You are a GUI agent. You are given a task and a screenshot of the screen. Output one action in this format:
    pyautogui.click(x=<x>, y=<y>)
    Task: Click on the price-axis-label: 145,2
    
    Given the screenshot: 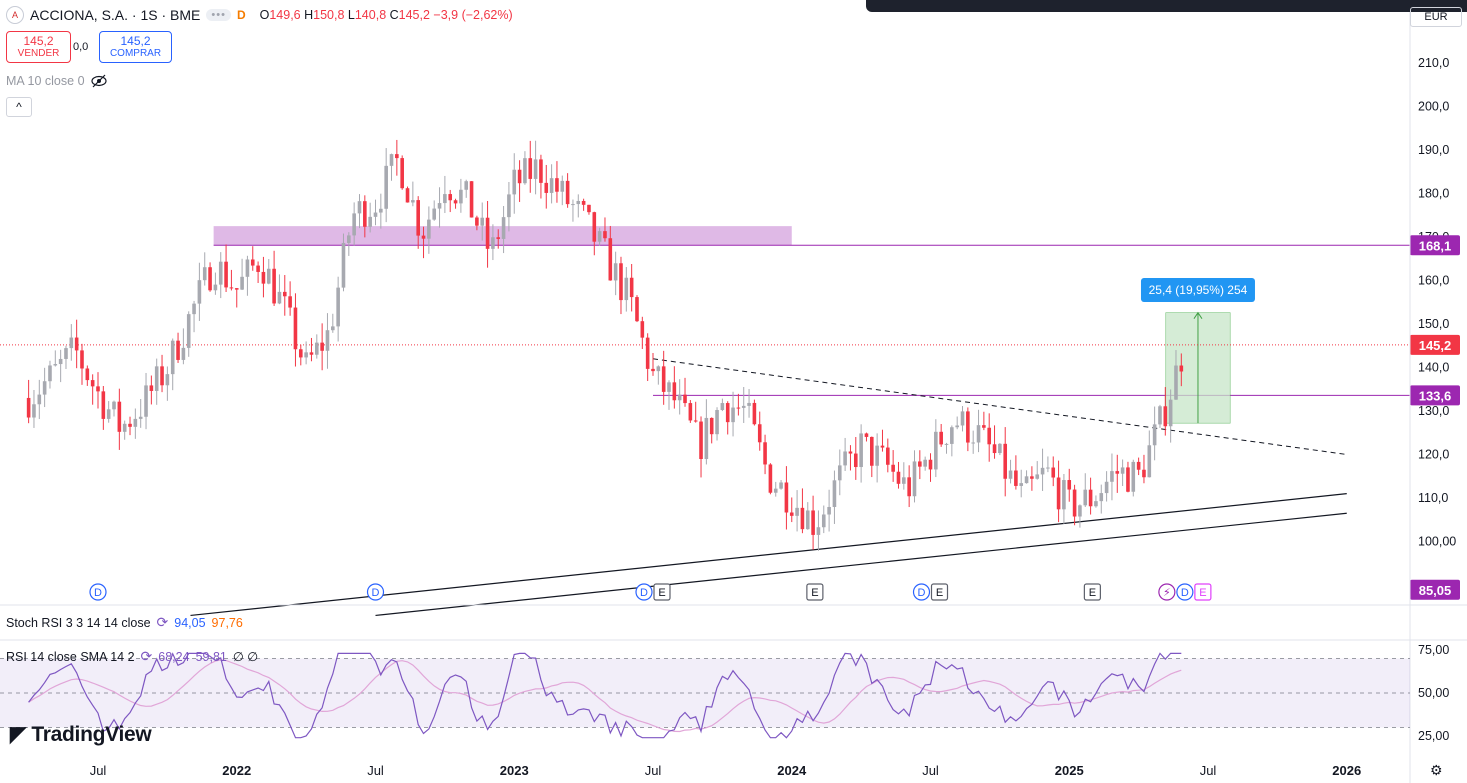 What is the action you would take?
    pyautogui.click(x=1435, y=345)
    